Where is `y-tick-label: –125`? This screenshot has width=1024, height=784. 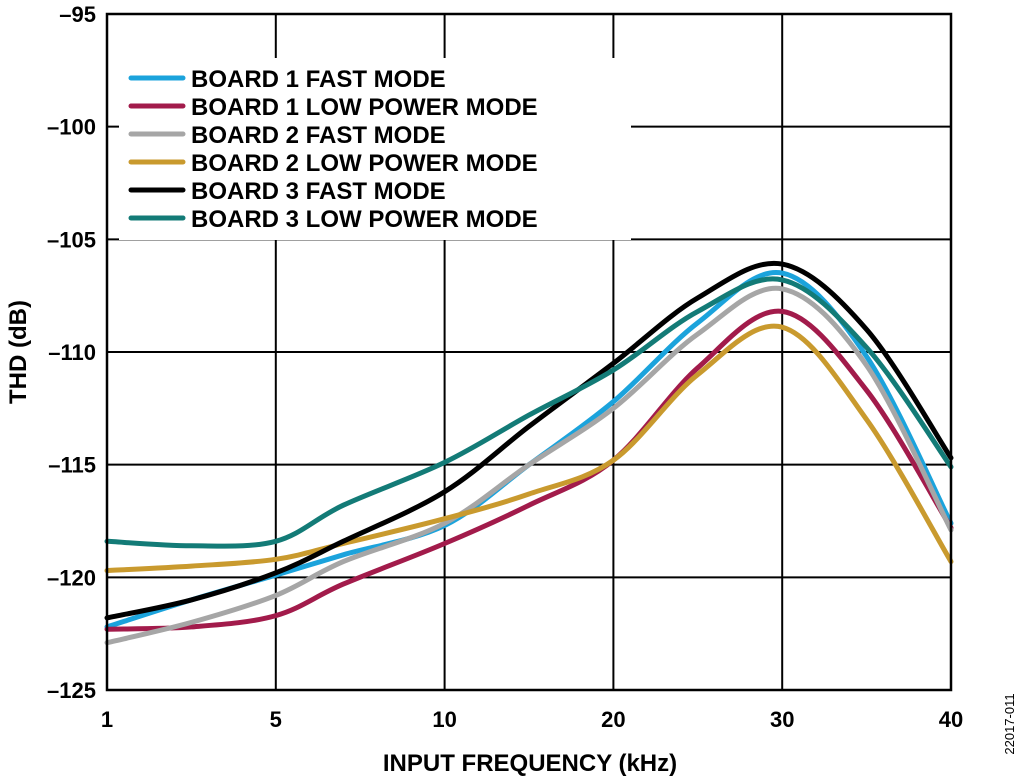
y-tick-label: –125 is located at coordinates (71, 690).